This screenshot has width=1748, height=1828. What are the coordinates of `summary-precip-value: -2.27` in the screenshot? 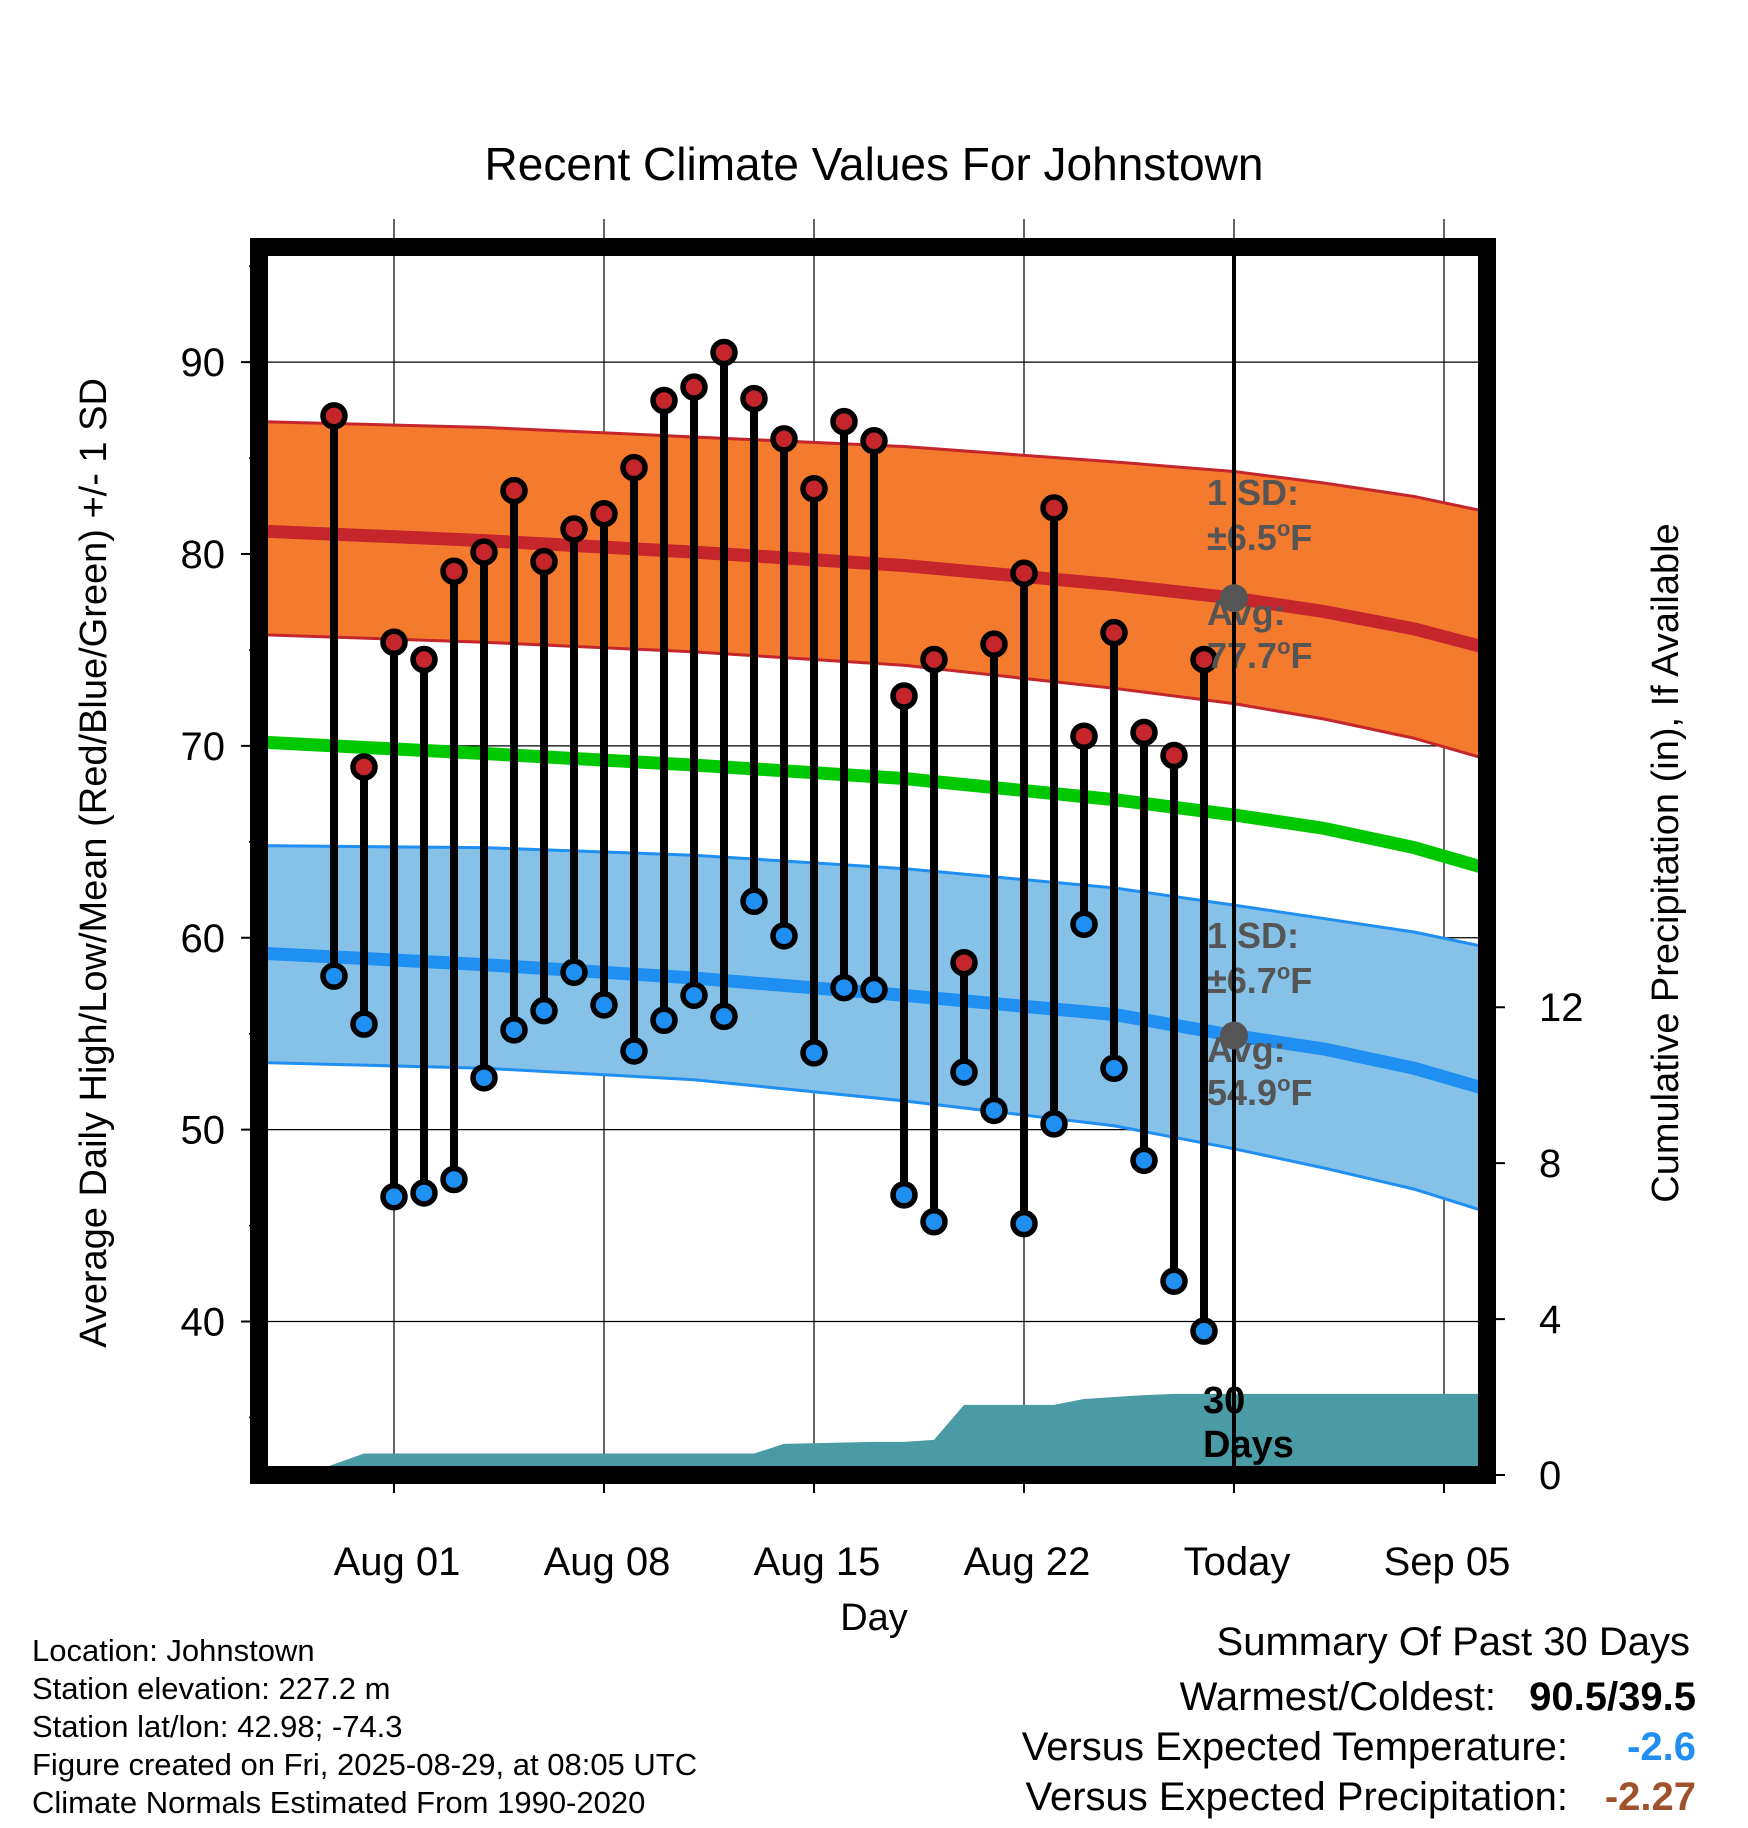 It's located at (1650, 1797).